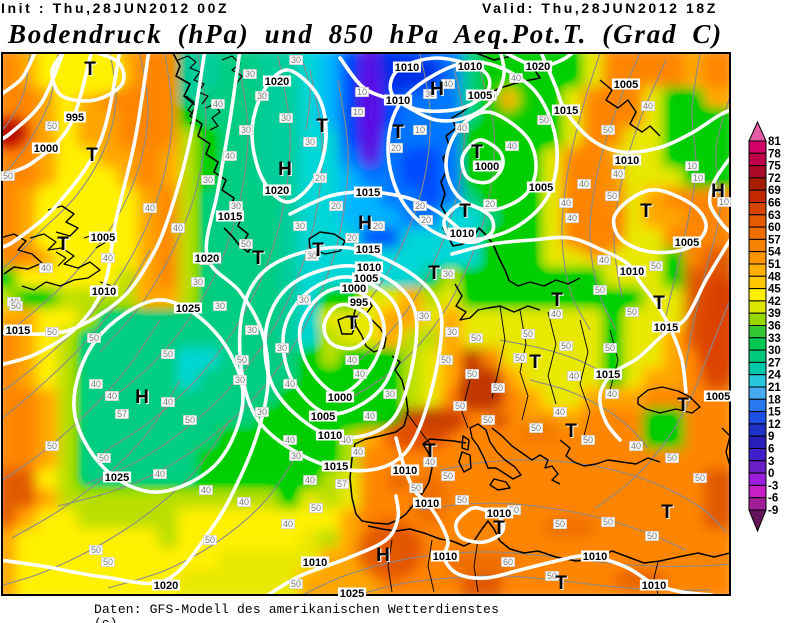 This screenshot has width=785, height=623. What do you see at coordinates (774, 253) in the screenshot?
I see `svg-text: 54` at bounding box center [774, 253].